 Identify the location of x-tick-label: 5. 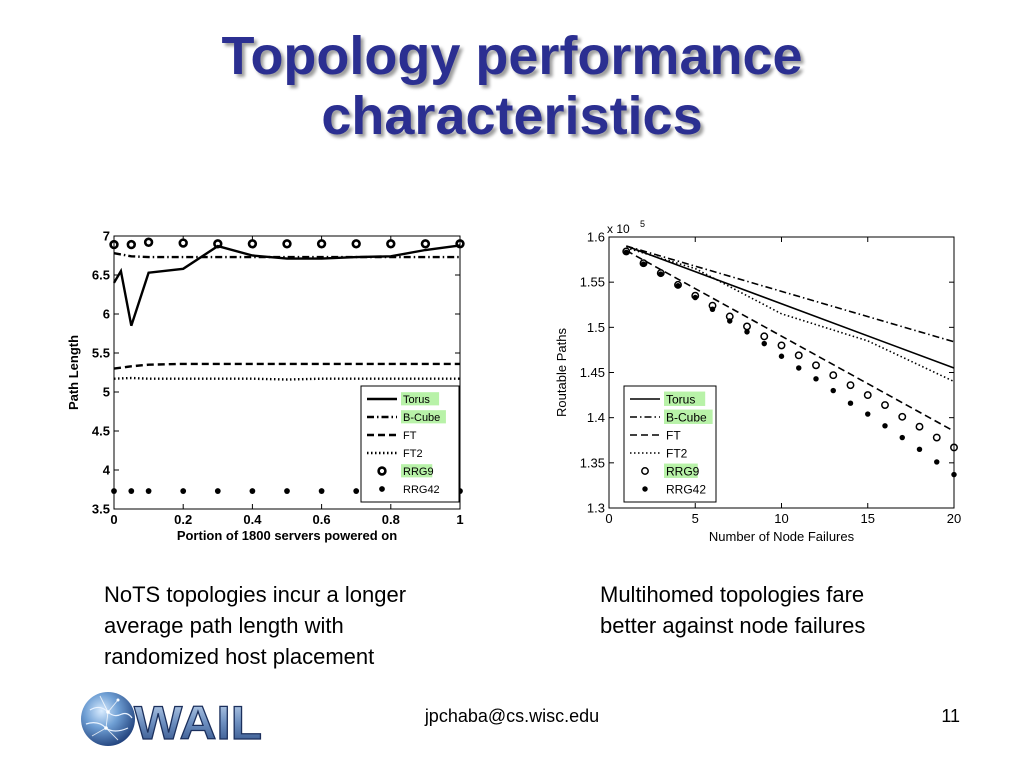
(695, 518).